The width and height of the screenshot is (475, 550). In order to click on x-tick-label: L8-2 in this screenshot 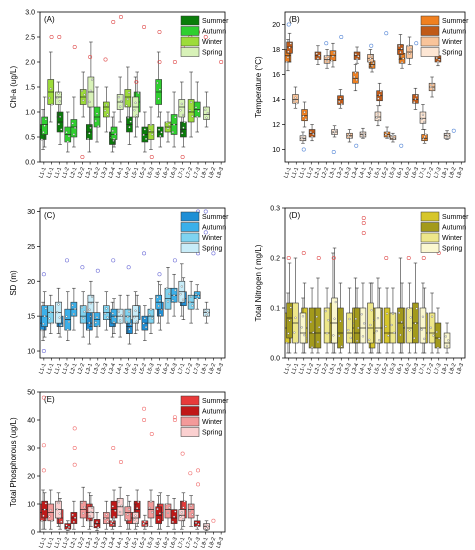, I will do `click(212, 369)`.